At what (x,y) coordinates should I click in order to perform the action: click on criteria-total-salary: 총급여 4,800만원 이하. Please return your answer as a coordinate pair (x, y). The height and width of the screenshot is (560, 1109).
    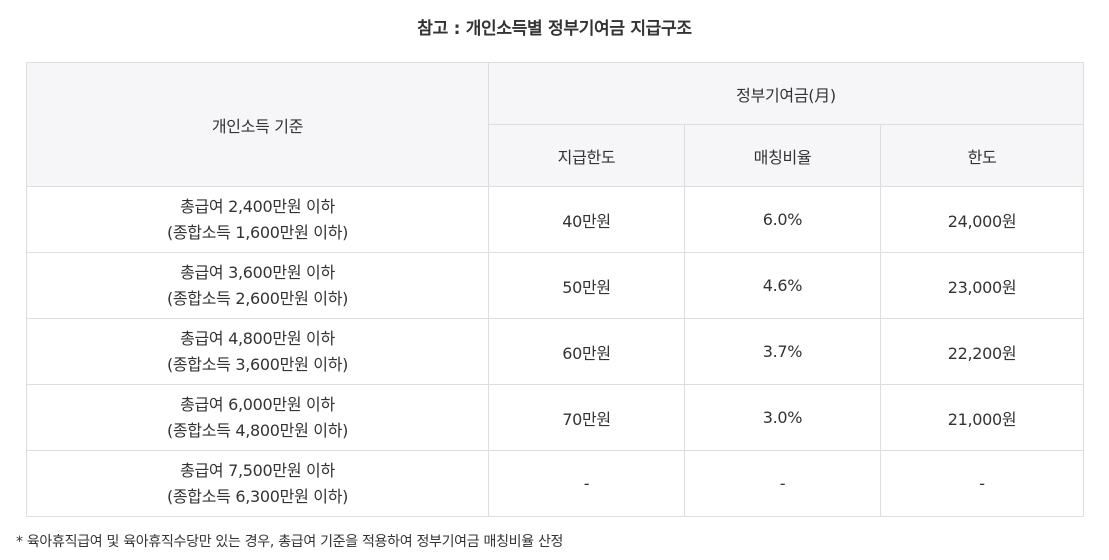
    Looking at the image, I should click on (257, 338).